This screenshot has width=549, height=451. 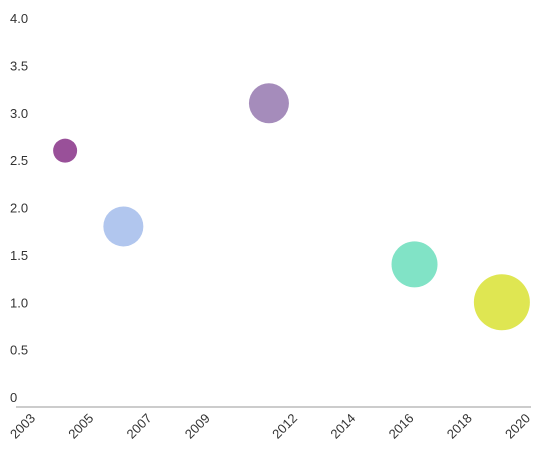 I want to click on y-tick-label: 0.5, so click(x=19, y=350).